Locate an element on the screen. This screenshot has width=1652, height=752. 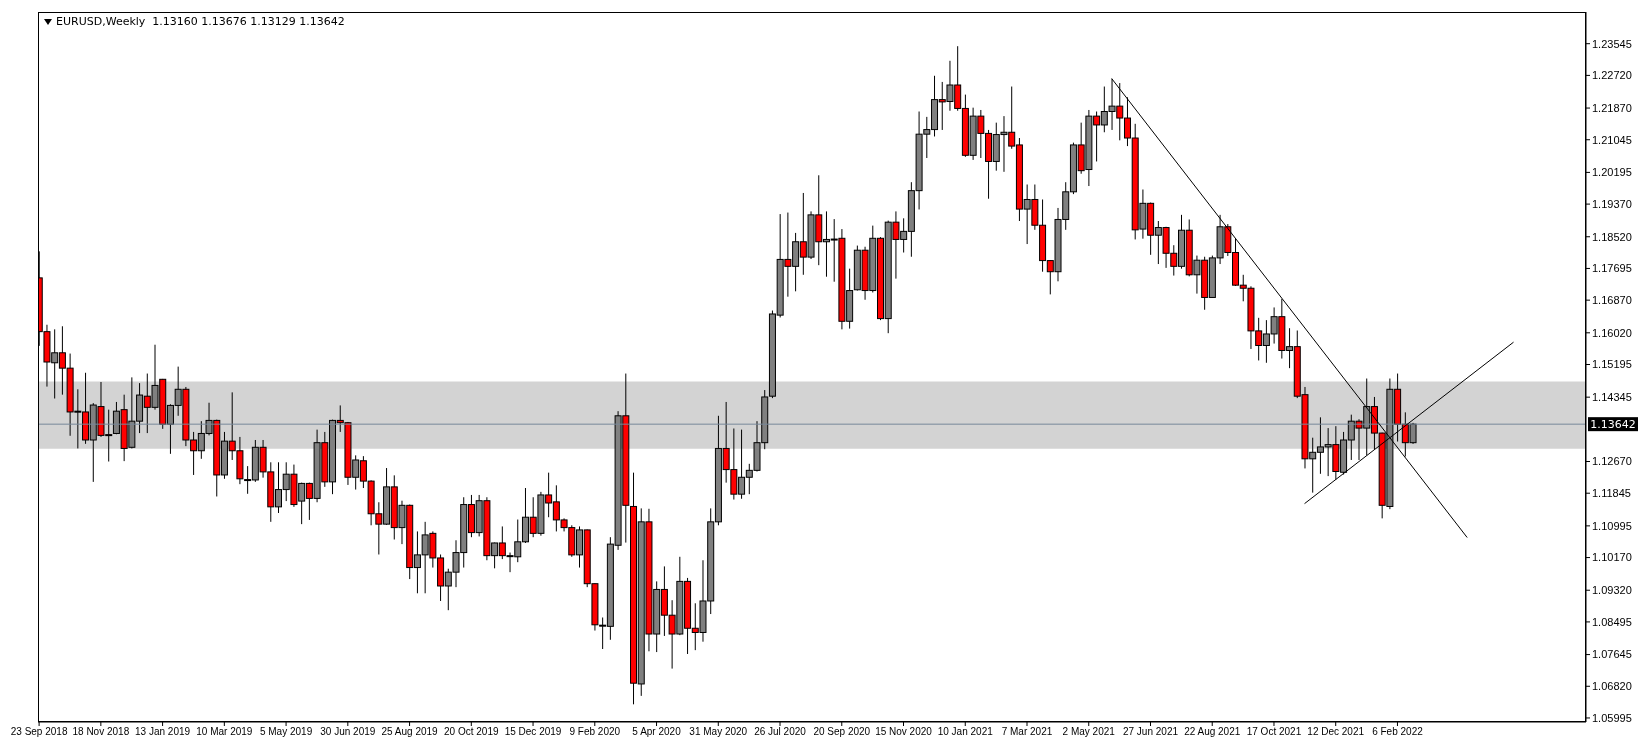
y-tick-label: 1.23545 is located at coordinates (1612, 43).